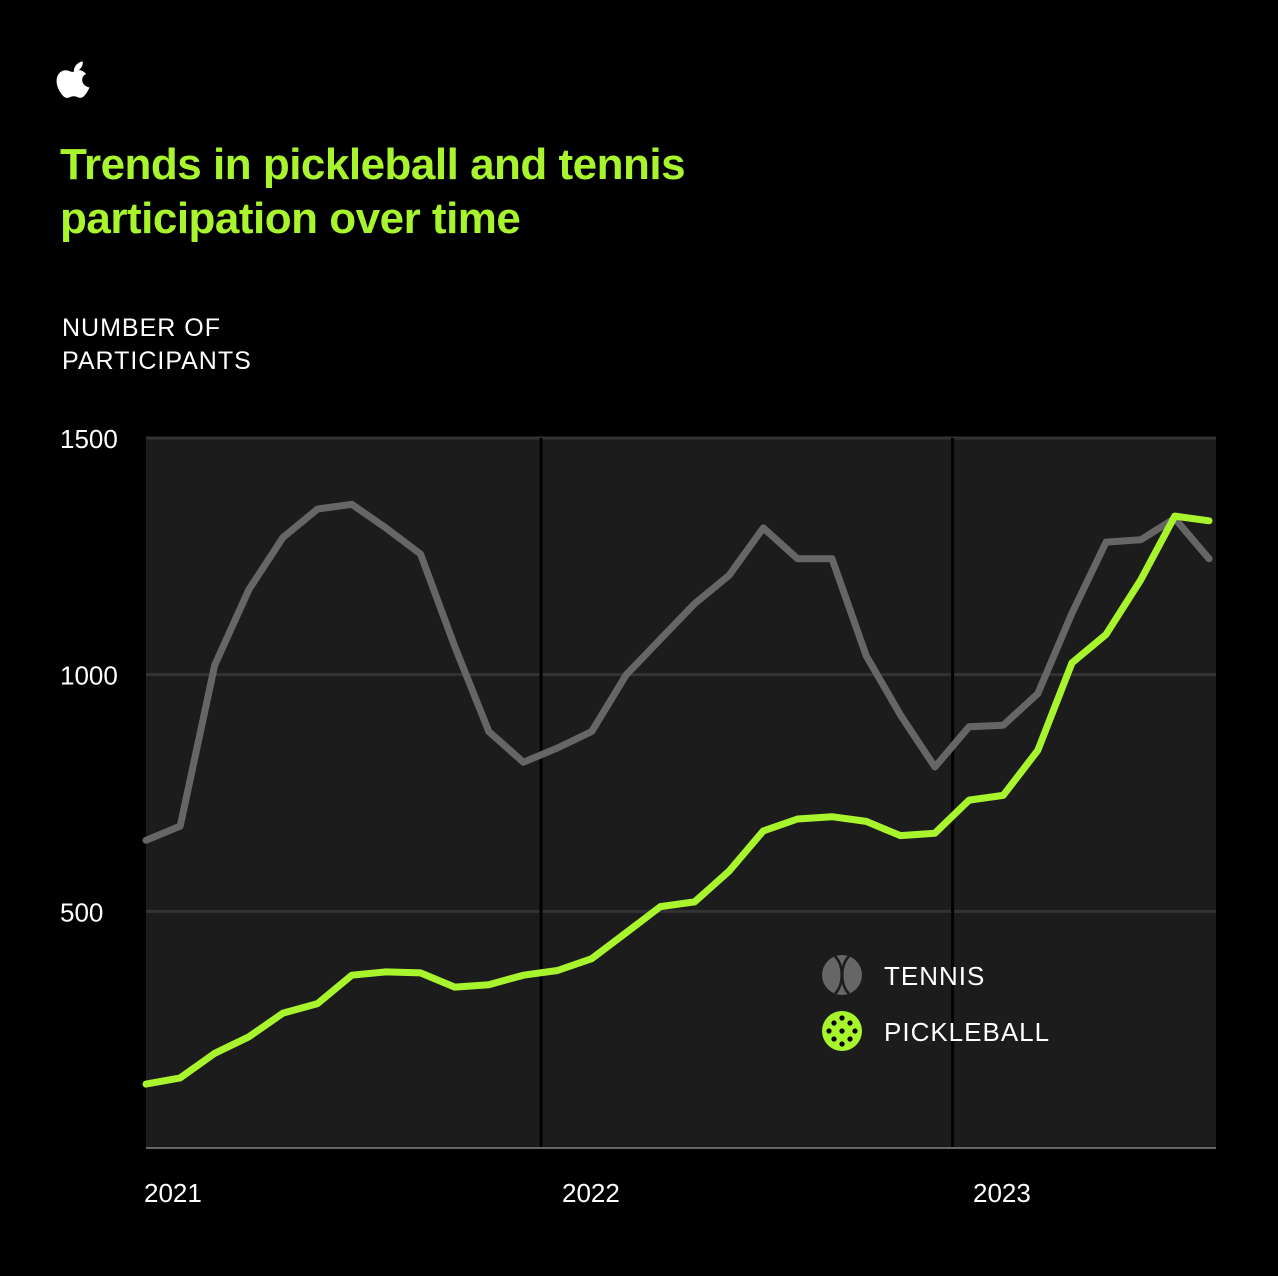 This screenshot has width=1278, height=1276. Describe the element at coordinates (73, 79) in the screenshot. I see `apple-logo-icon` at that location.